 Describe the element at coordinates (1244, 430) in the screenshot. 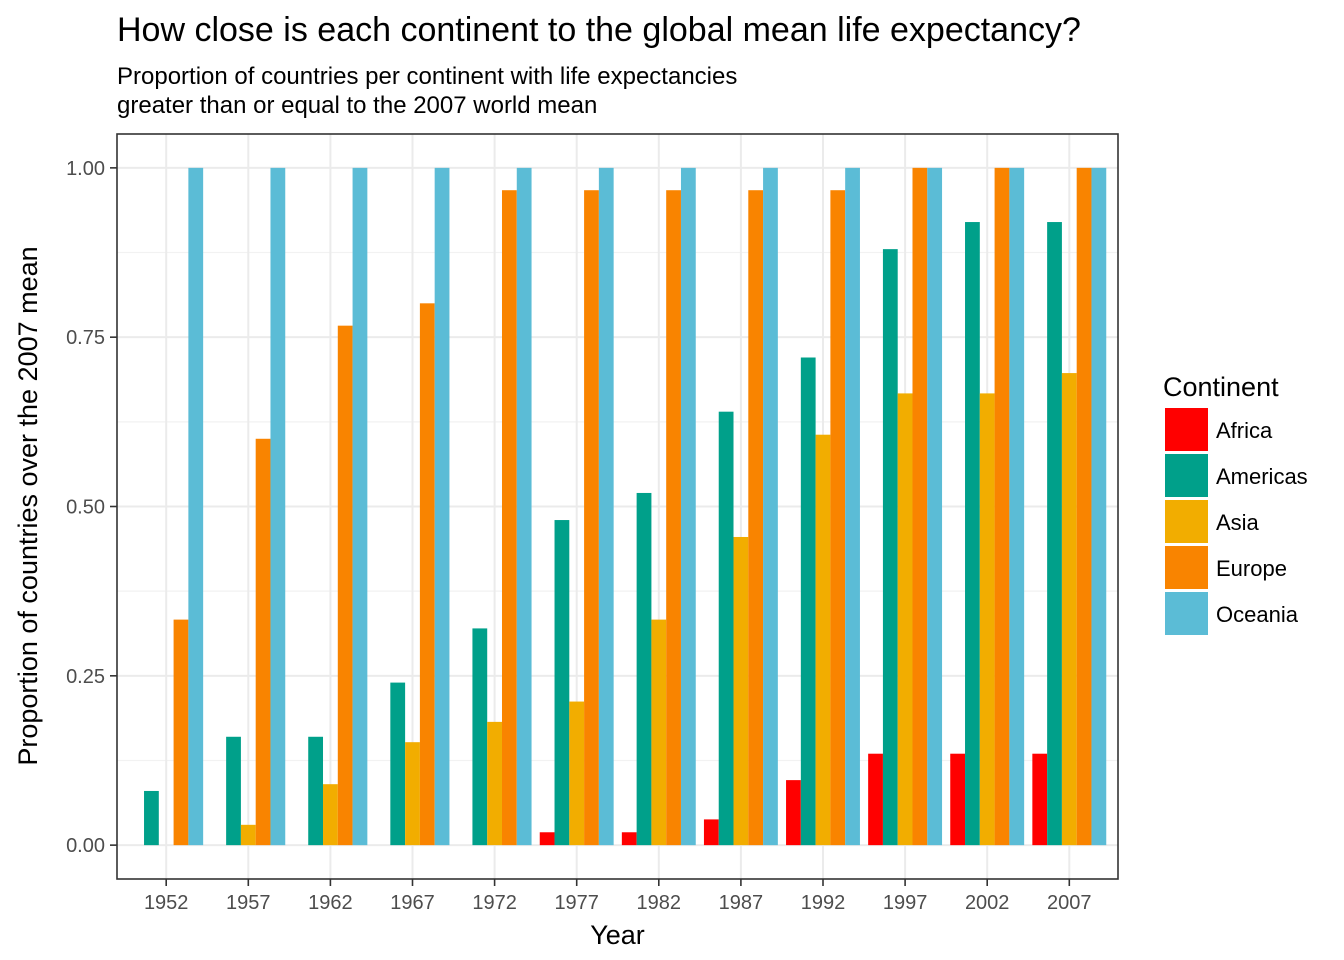

I see `legend-label-africa: Africa` at that location.